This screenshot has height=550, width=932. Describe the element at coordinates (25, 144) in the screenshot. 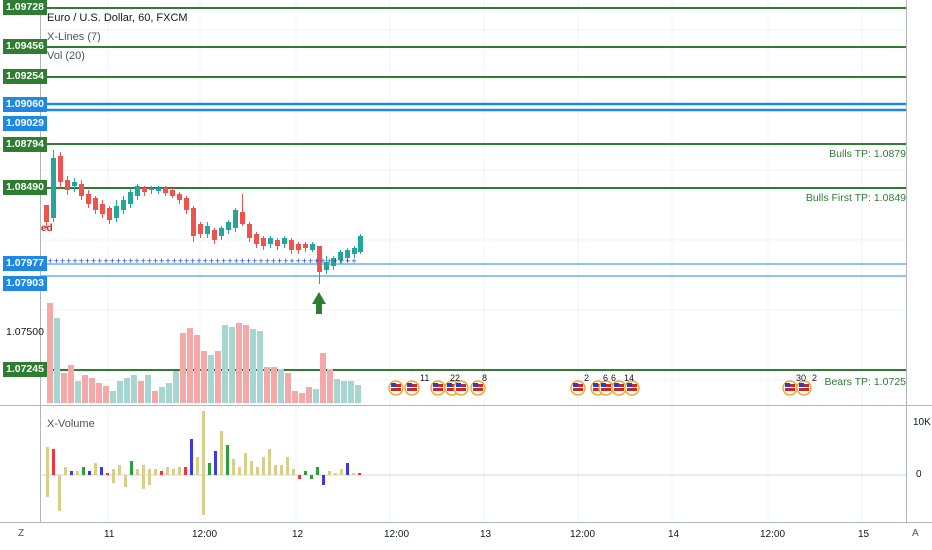

I see `price-tag: 1.08794` at that location.